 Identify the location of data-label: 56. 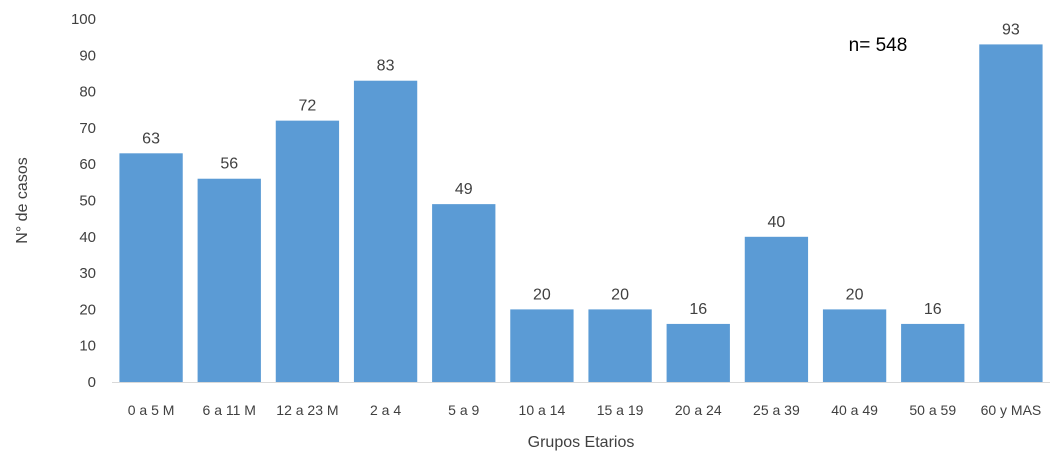
(229, 164).